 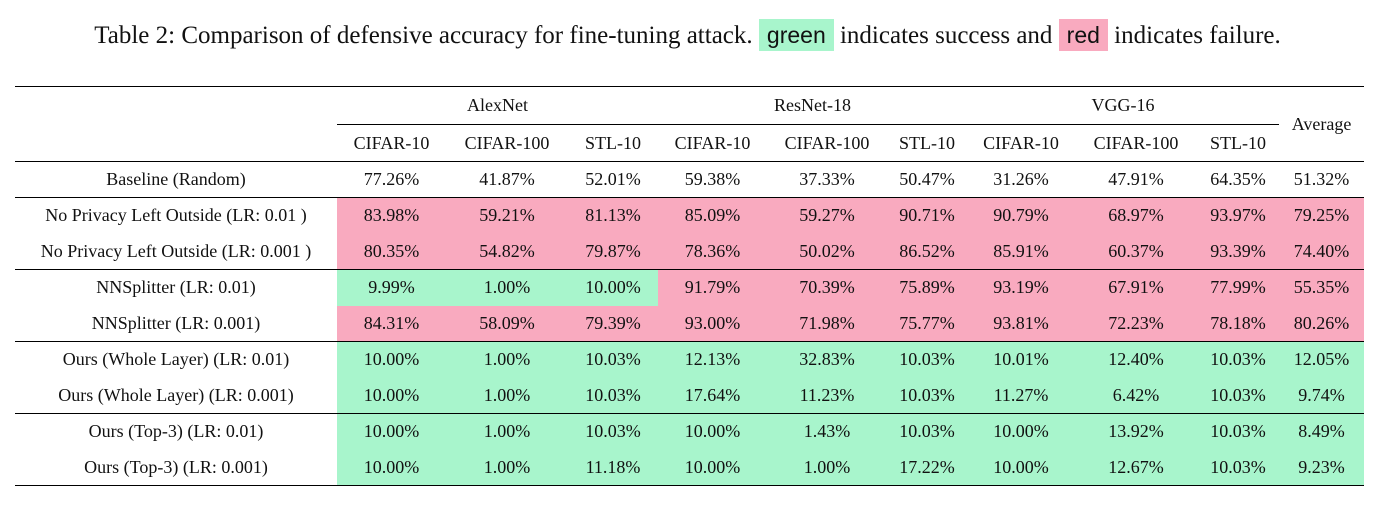 I want to click on value-cell: 84.31%, so click(x=391, y=323).